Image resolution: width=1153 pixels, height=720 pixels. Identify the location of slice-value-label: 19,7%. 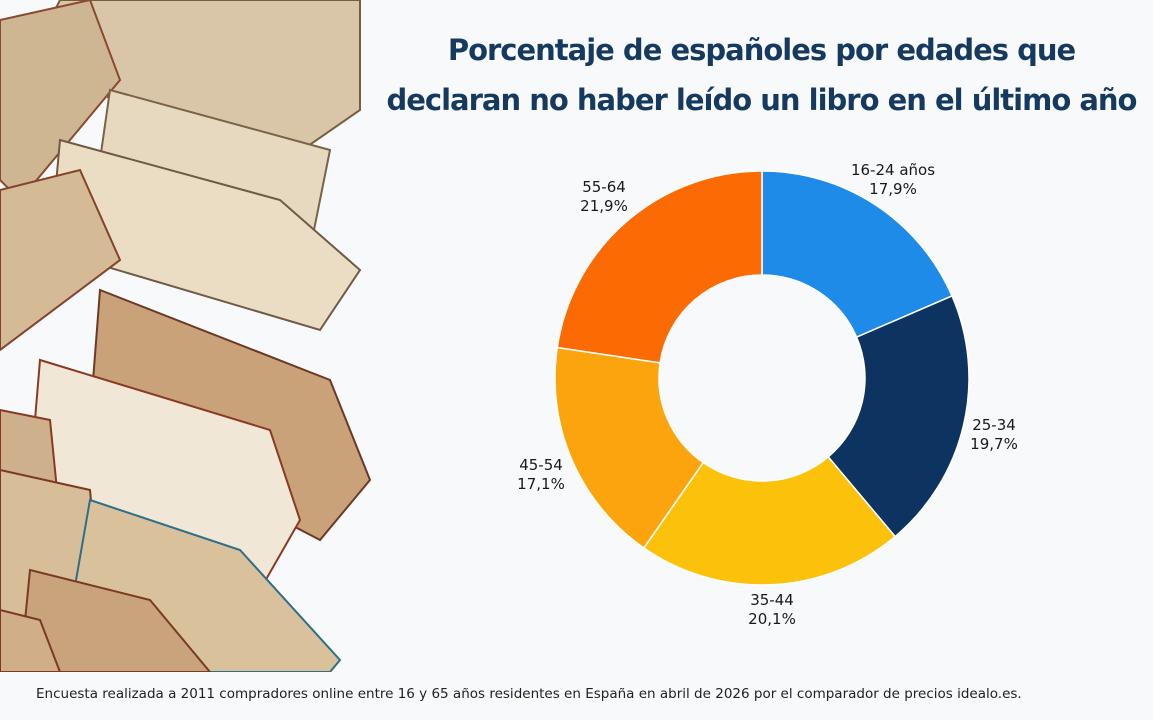
(994, 444).